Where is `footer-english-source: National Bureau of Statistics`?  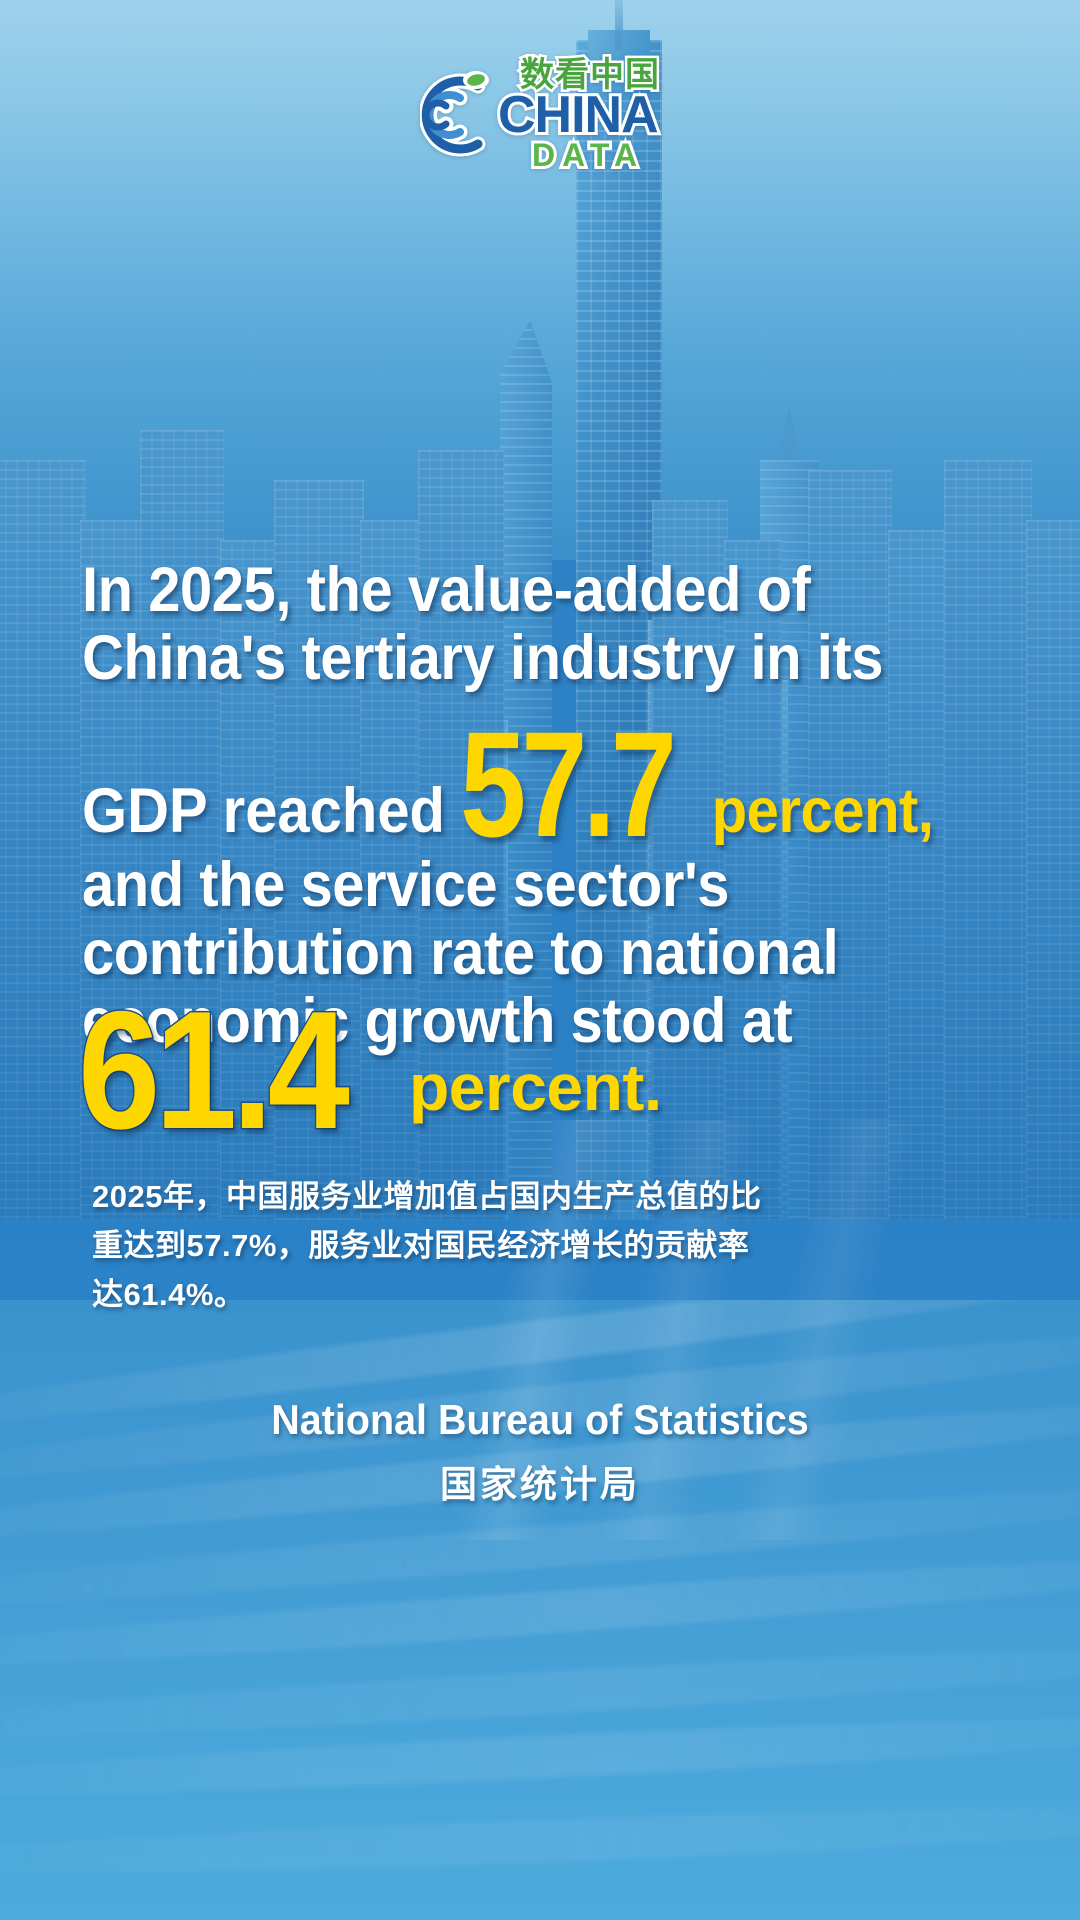
footer-english-source: National Bureau of Statistics is located at coordinates (540, 1419).